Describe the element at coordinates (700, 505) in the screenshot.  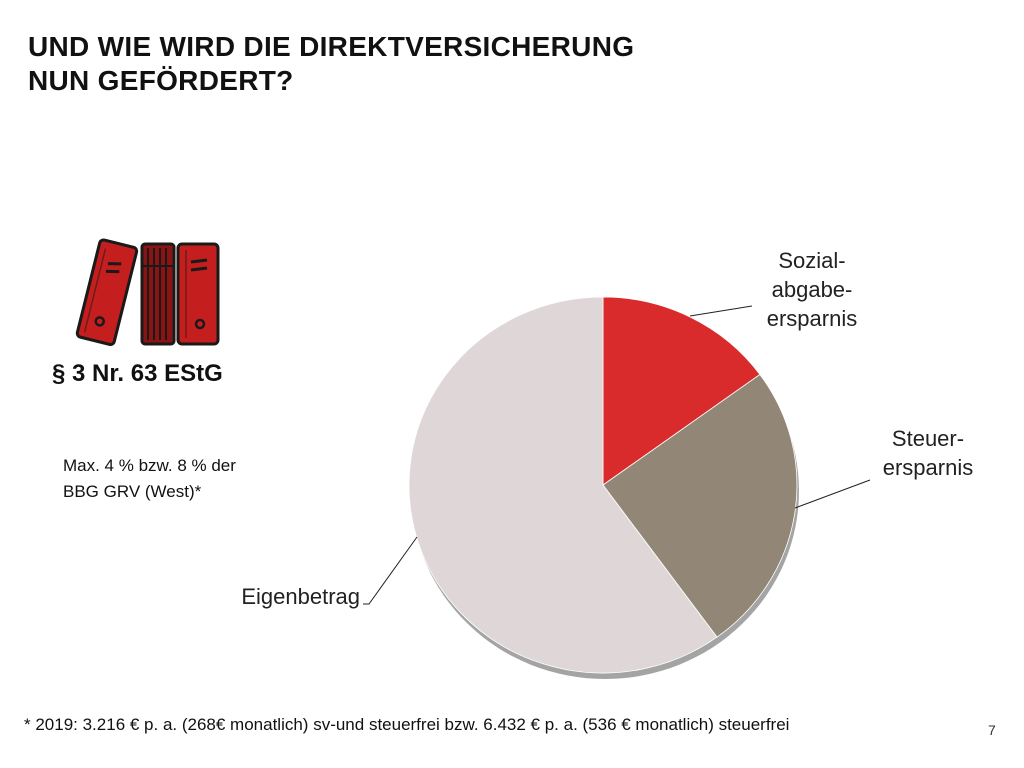
I see `pie-slice-steuerersparnis` at that location.